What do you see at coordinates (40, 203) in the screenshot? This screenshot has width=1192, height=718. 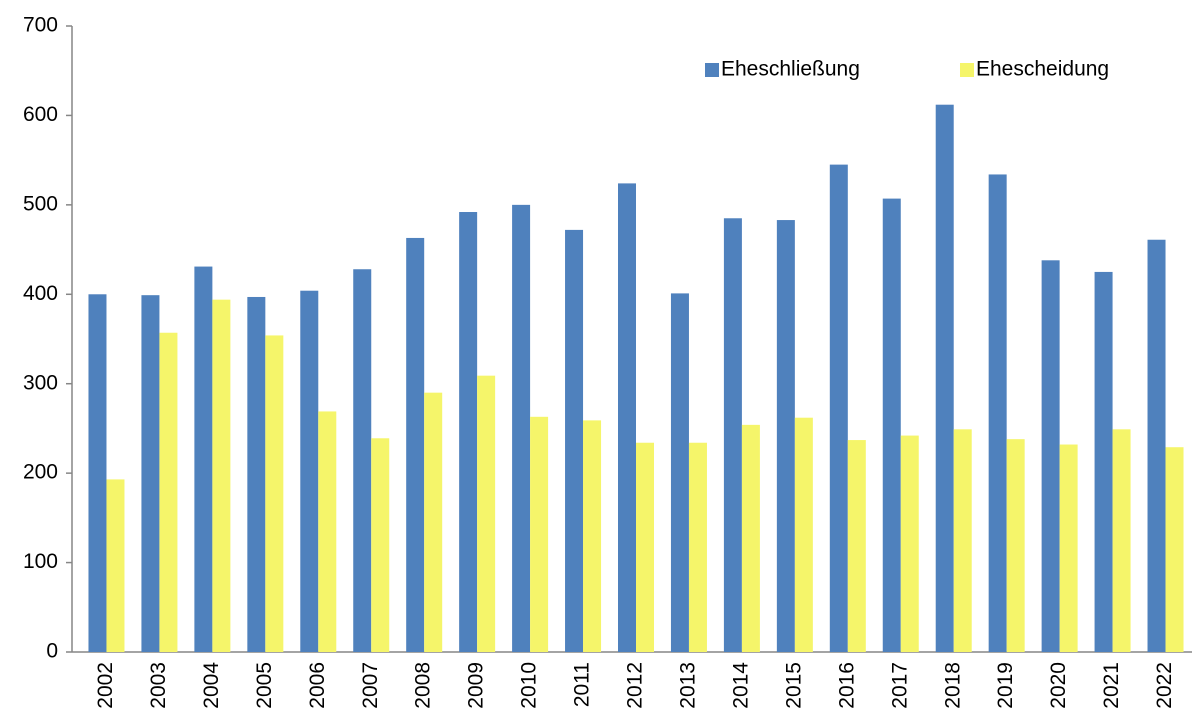 I see `y-tick-label: 500` at bounding box center [40, 203].